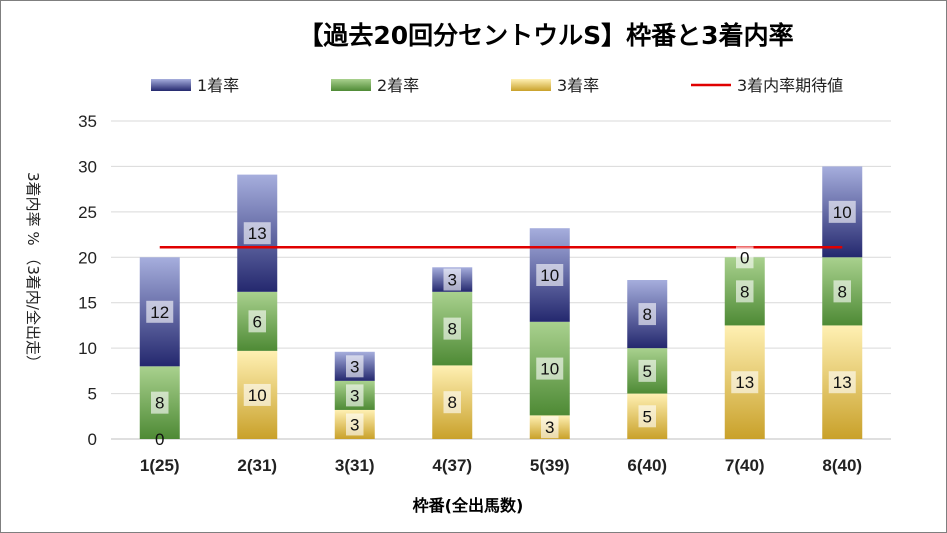 The image size is (947, 533). What do you see at coordinates (87, 303) in the screenshot?
I see `y-tick-label: 15` at bounding box center [87, 303].